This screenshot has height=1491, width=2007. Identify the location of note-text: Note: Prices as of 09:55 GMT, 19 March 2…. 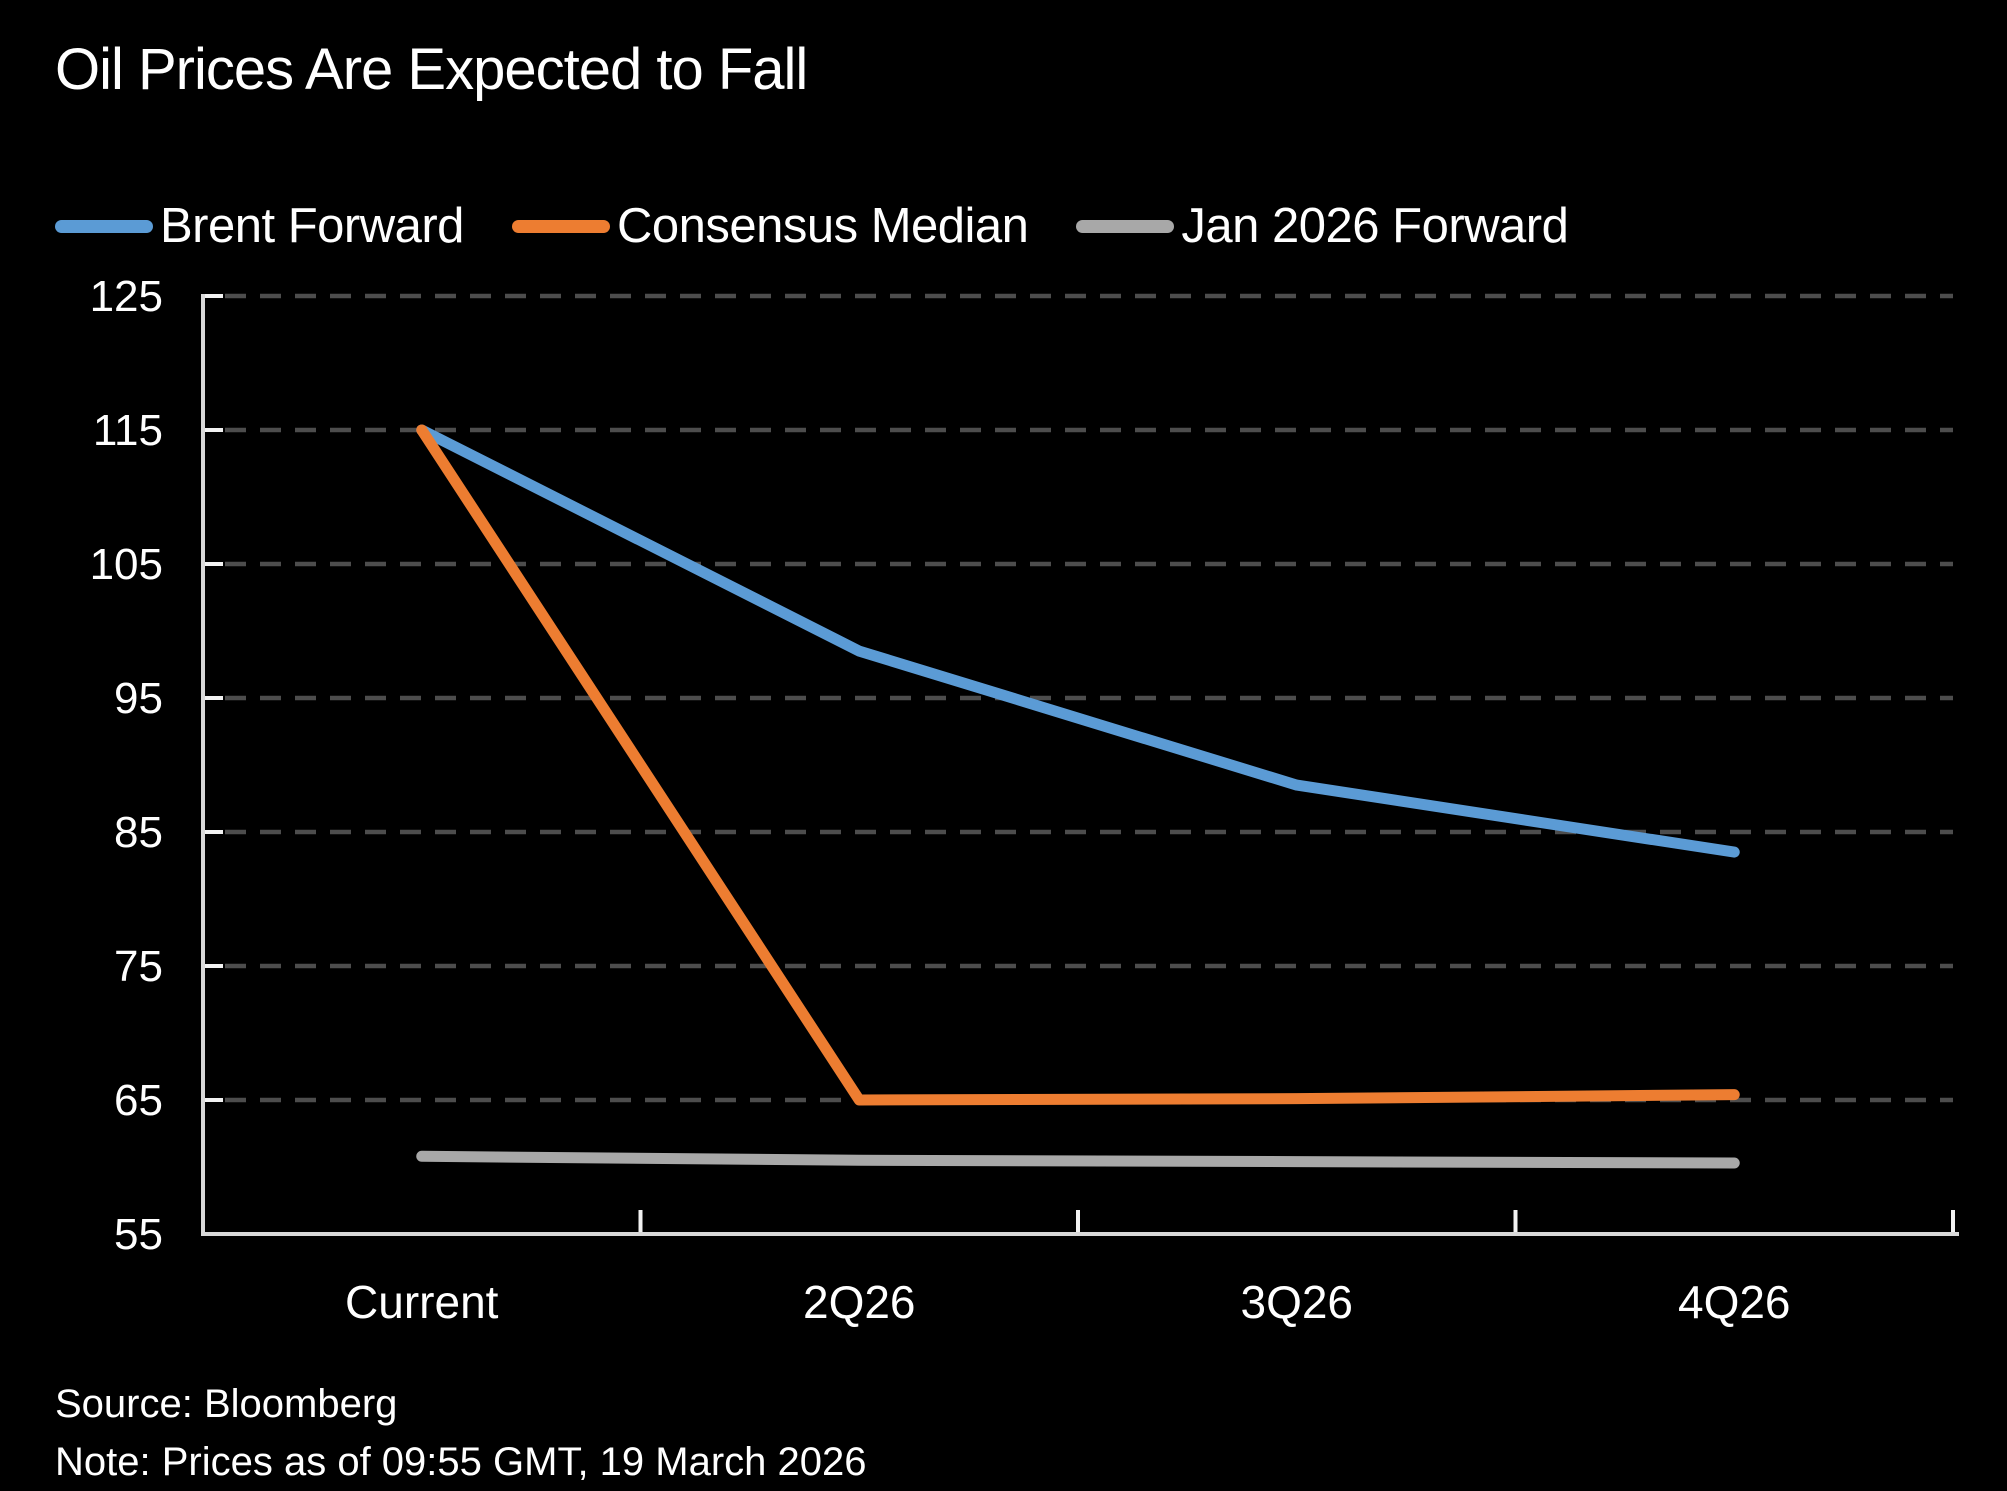
(461, 1462).